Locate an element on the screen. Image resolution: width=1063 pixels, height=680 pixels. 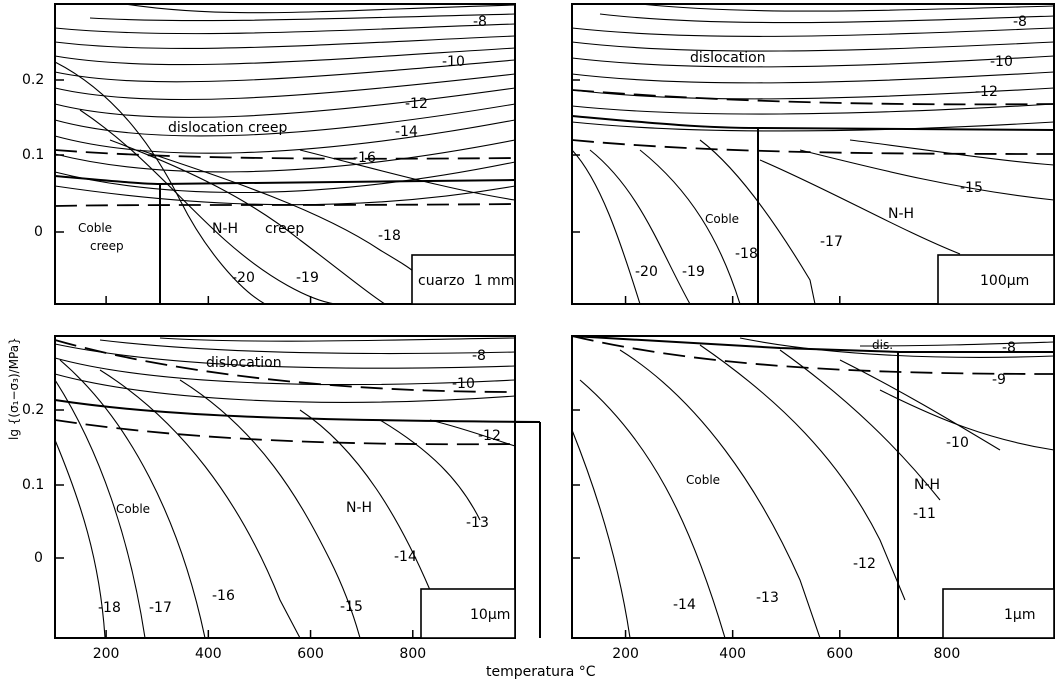
contour-label: -9 is located at coordinates (999, 380).